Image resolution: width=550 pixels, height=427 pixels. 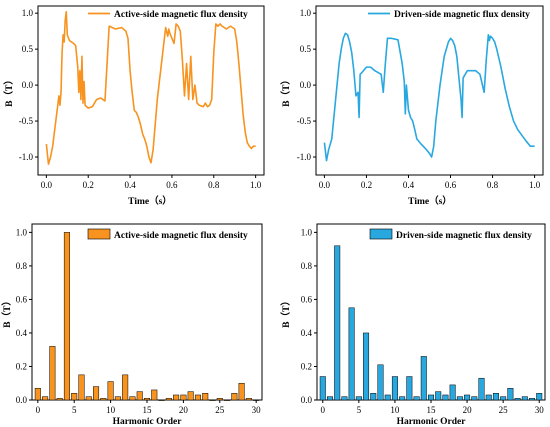 I want to click on legend: Driven-side magnetic flux density, so click(x=450, y=234).